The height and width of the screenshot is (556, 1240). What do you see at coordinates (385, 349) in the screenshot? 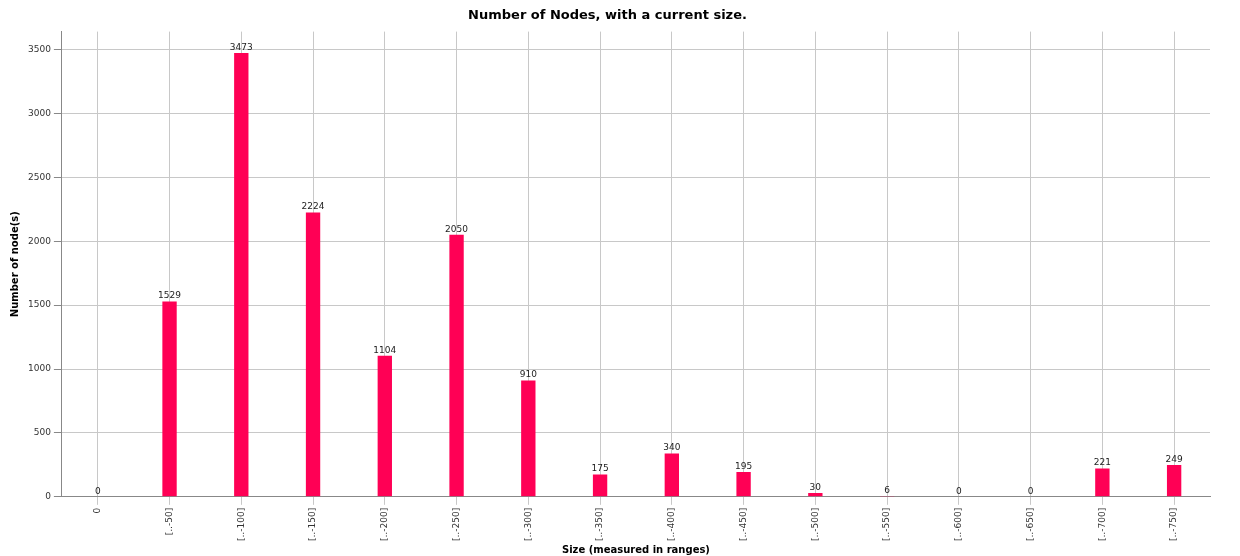
I see `data-label: 1104` at bounding box center [385, 349].